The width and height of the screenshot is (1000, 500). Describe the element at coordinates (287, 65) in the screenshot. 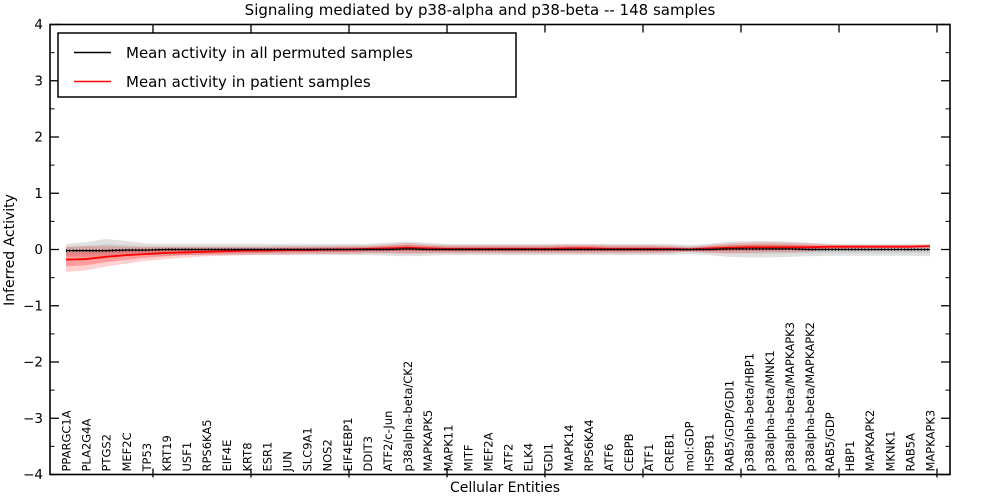

I see `legend-box` at that location.